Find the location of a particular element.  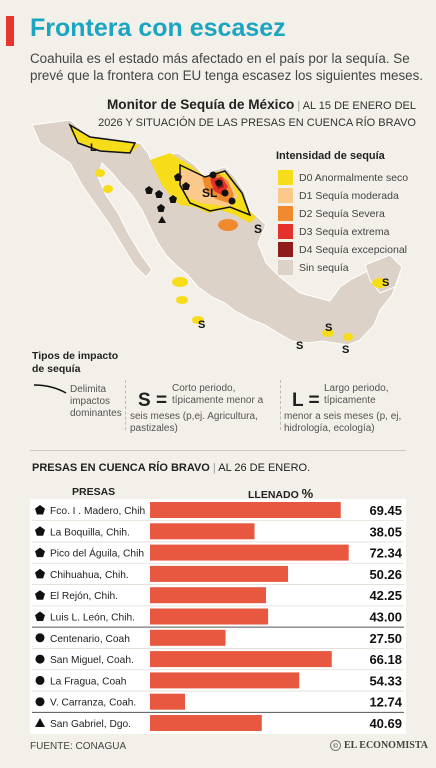

value-label: 43.00 is located at coordinates (385, 617).